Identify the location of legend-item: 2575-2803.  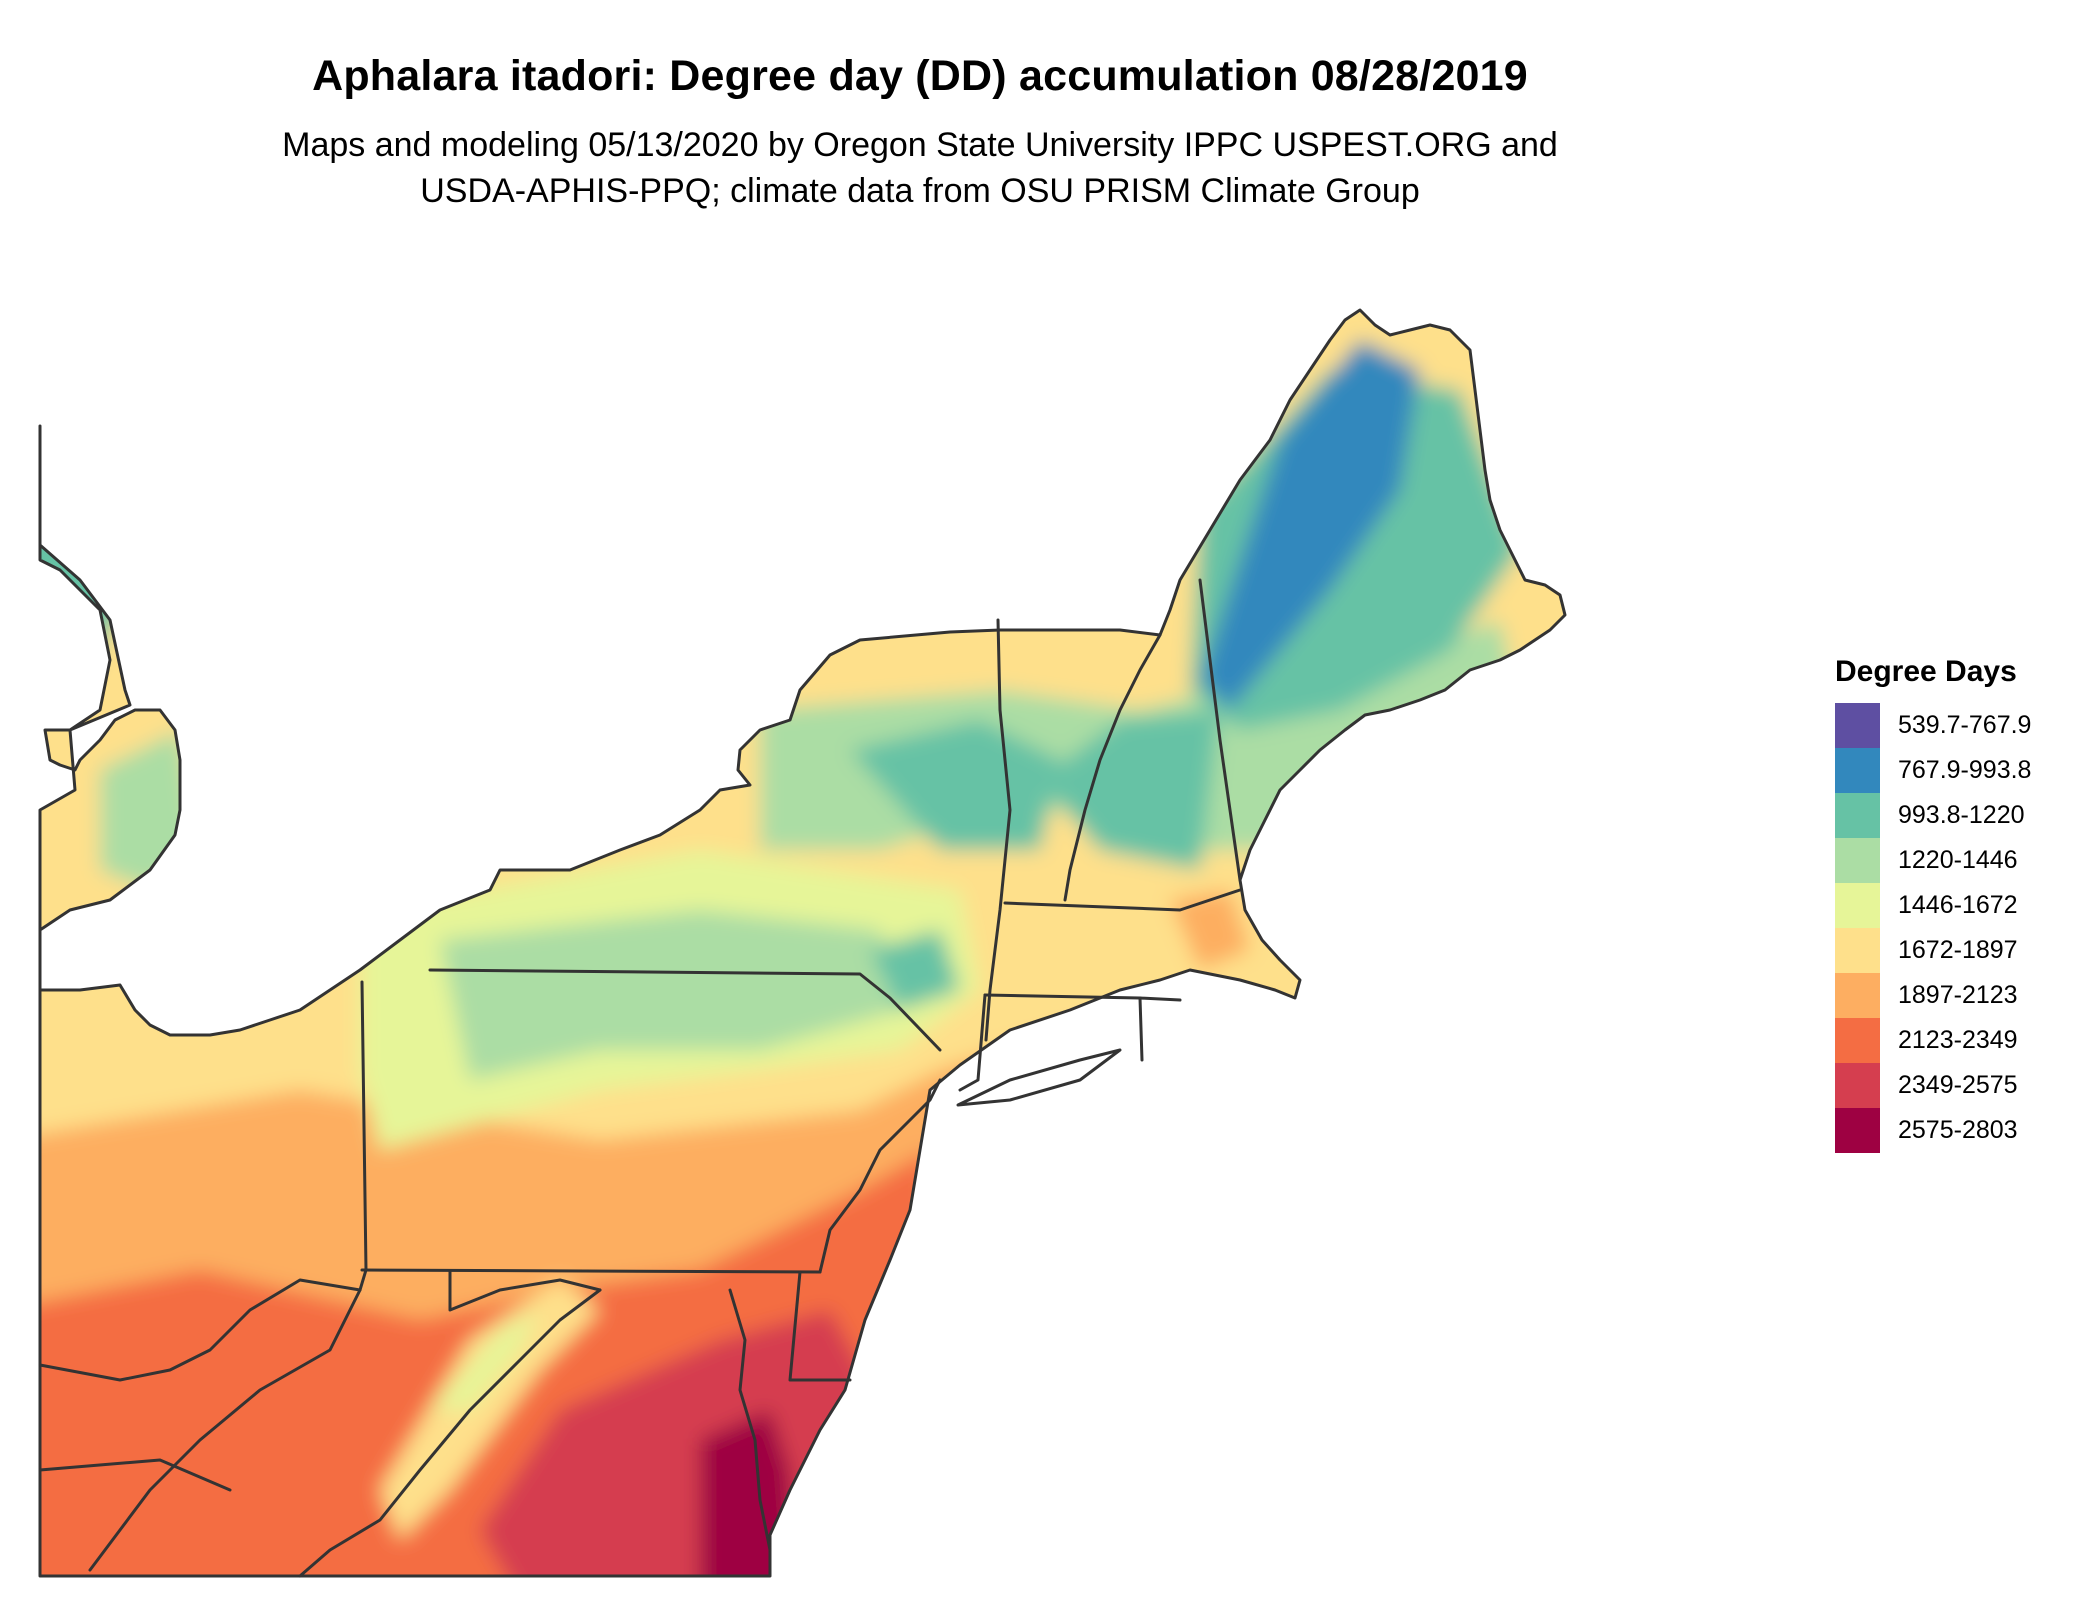
(1955, 1130).